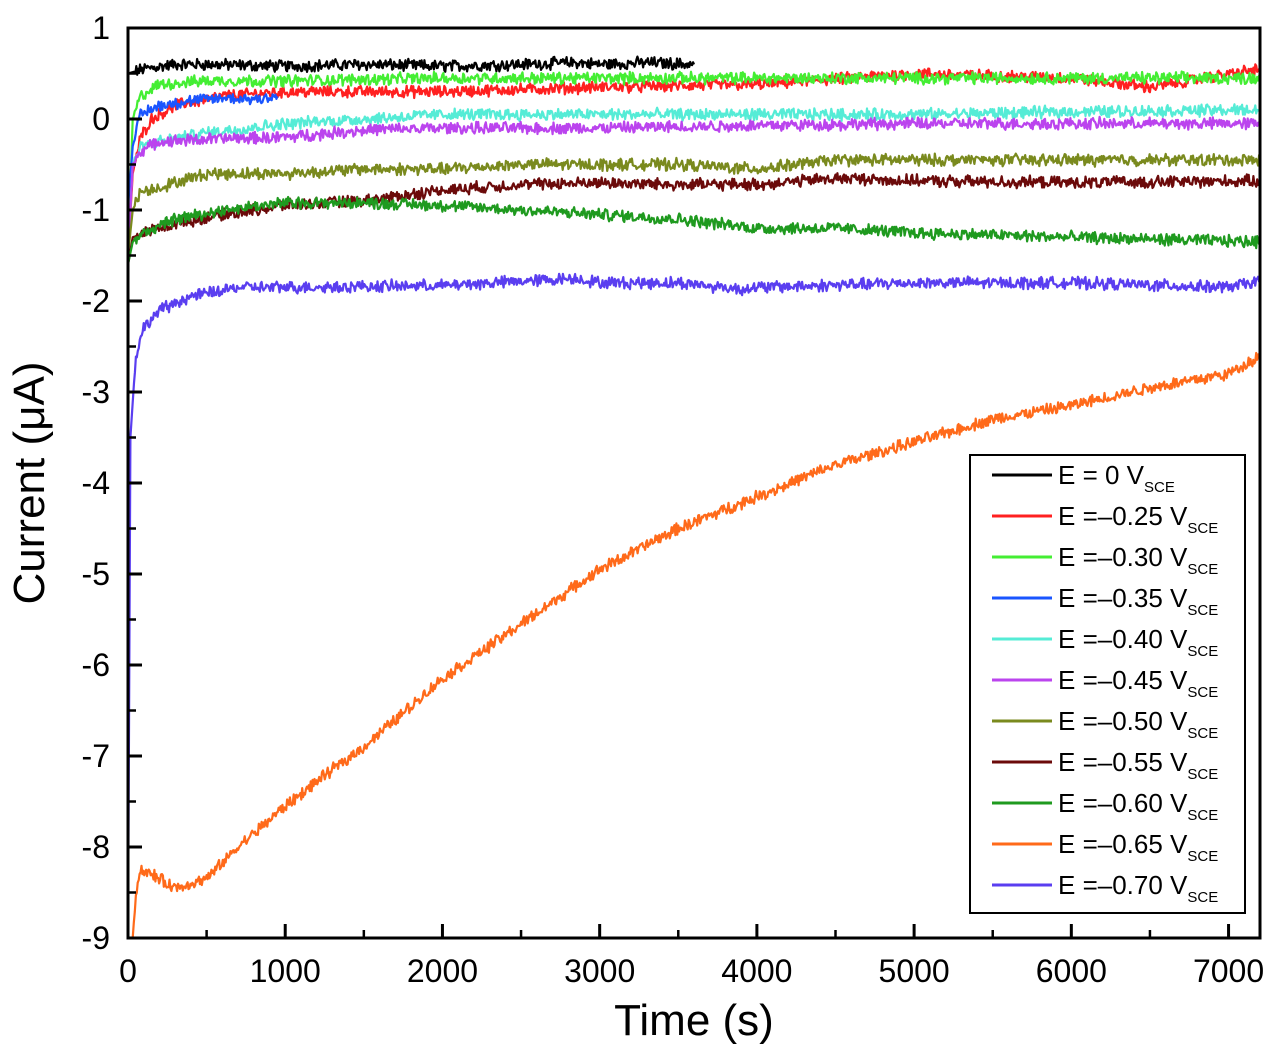 The image size is (1280, 1048). I want to click on x-tick-label: 5000, so click(914, 971).